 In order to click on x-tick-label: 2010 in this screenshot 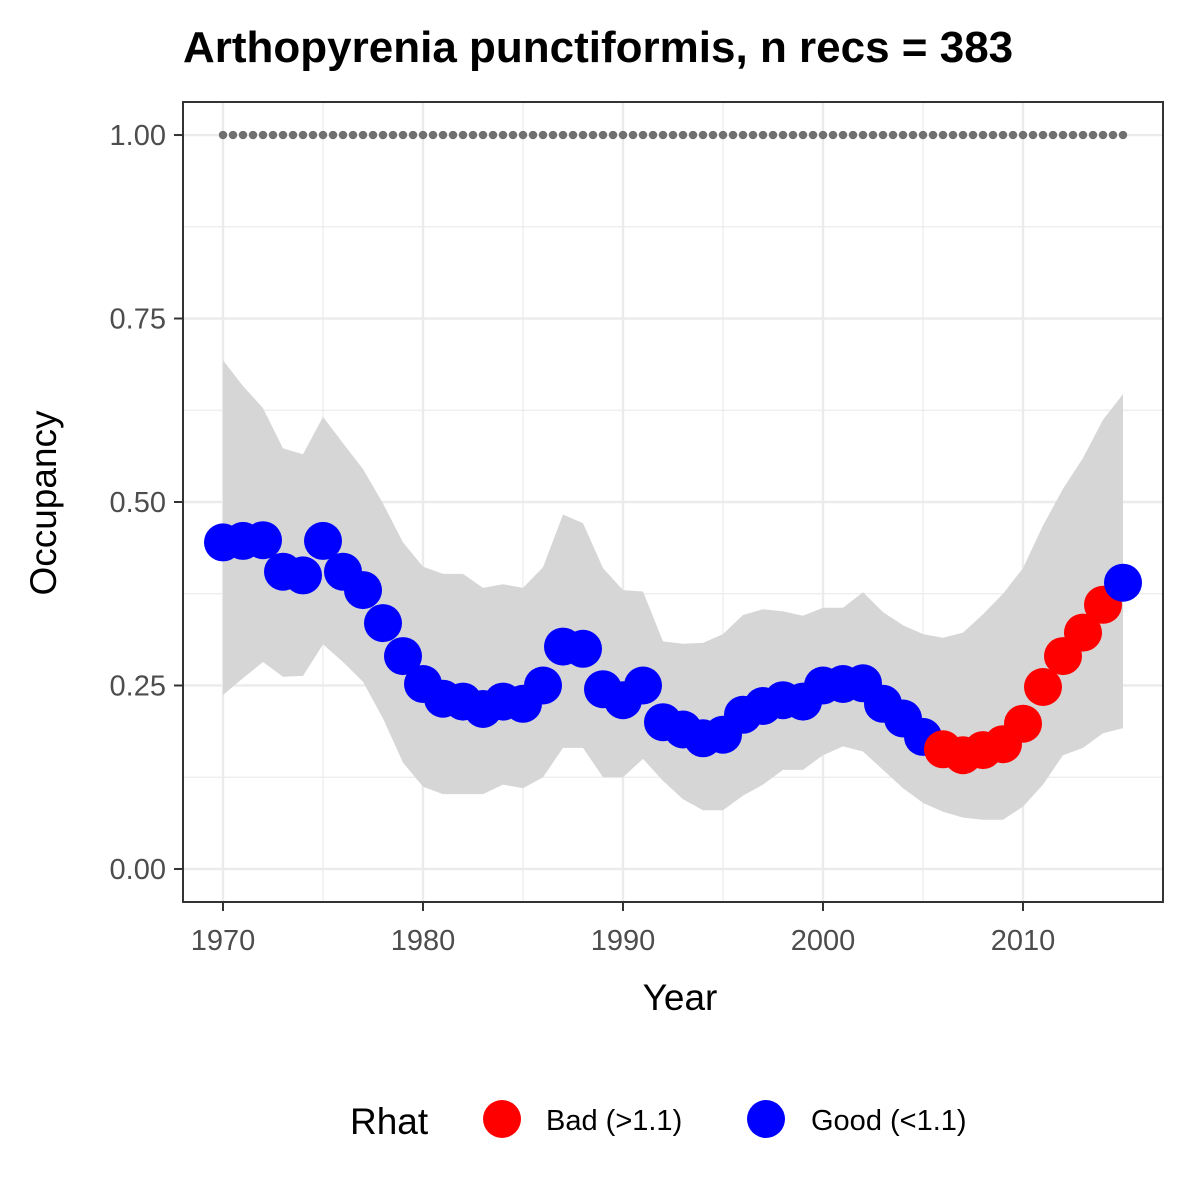, I will do `click(1023, 941)`.